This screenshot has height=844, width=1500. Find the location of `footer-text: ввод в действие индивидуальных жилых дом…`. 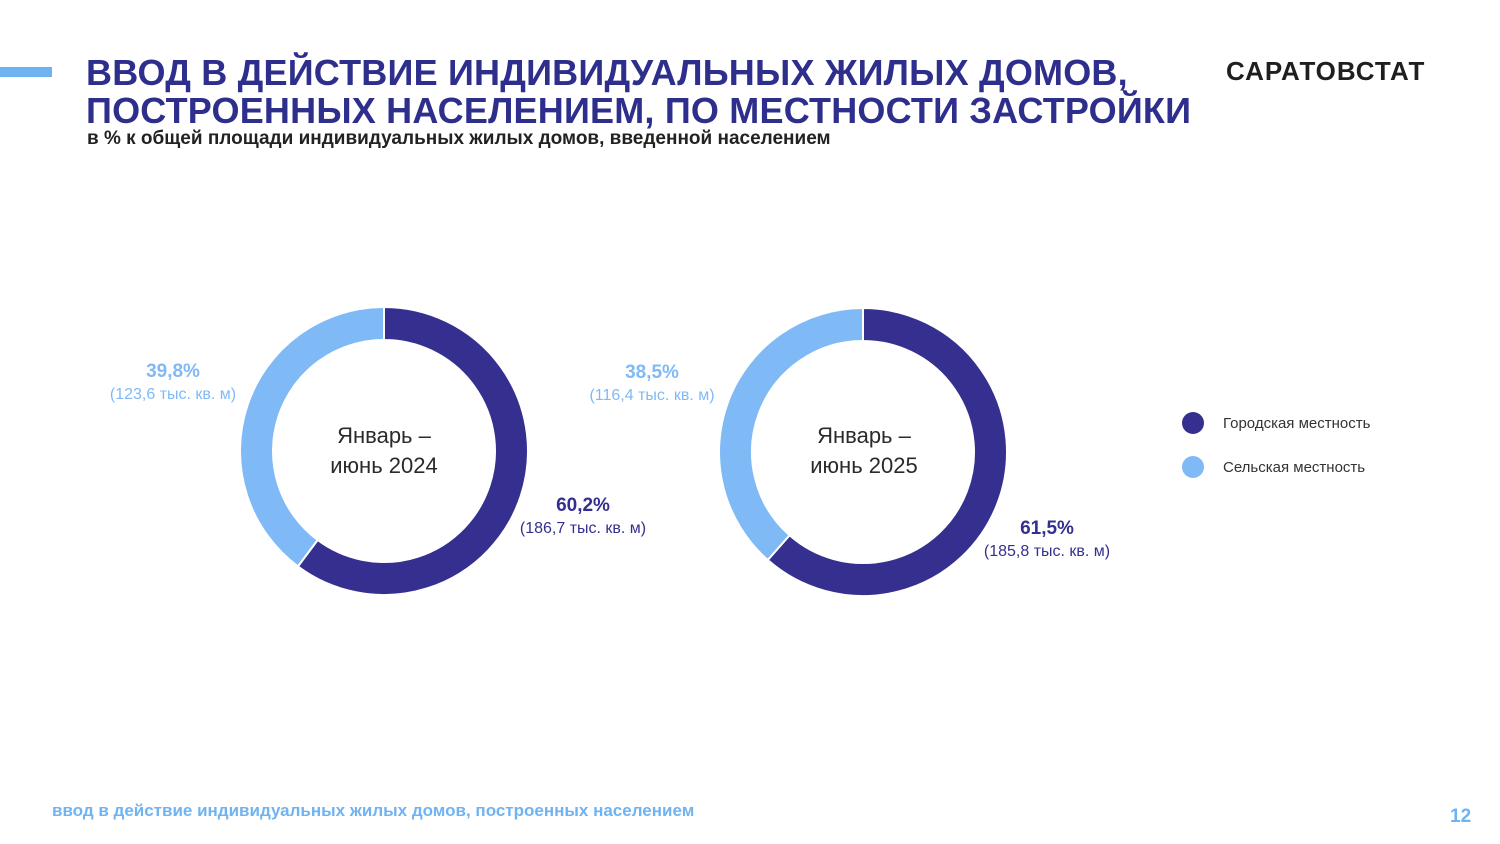

footer-text: ввод в действие индивидуальных жилых дом… is located at coordinates (373, 810).